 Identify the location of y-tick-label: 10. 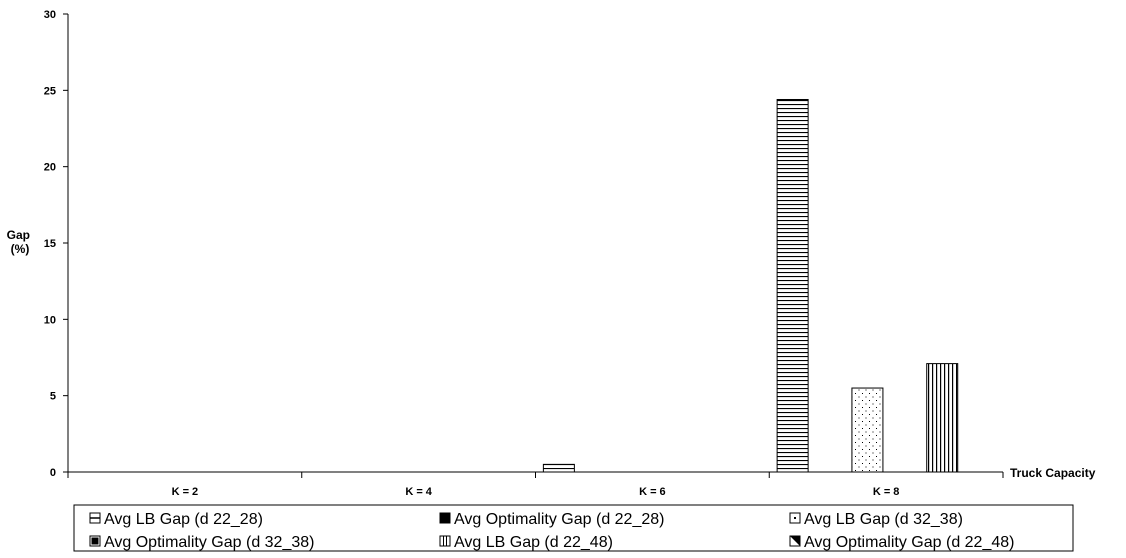
(50, 320).